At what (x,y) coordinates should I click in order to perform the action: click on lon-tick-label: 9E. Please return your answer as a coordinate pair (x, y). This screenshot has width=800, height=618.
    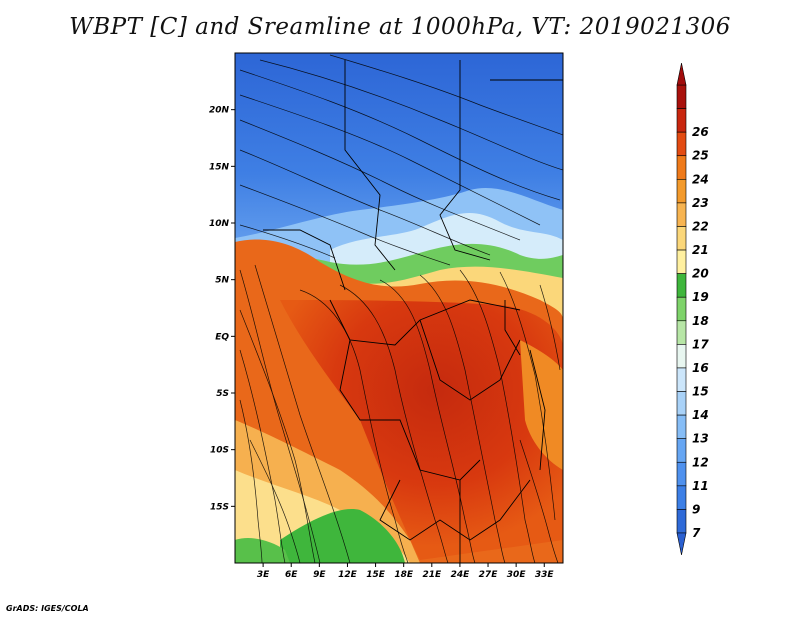
    Looking at the image, I should click on (319, 575).